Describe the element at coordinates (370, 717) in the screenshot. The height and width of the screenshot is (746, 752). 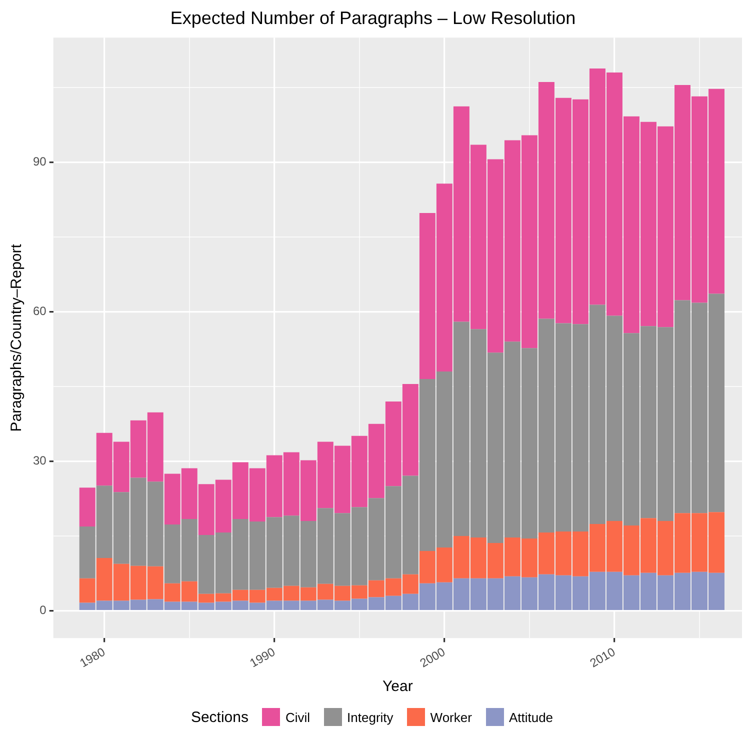
I see `legend-label: Integrity` at that location.